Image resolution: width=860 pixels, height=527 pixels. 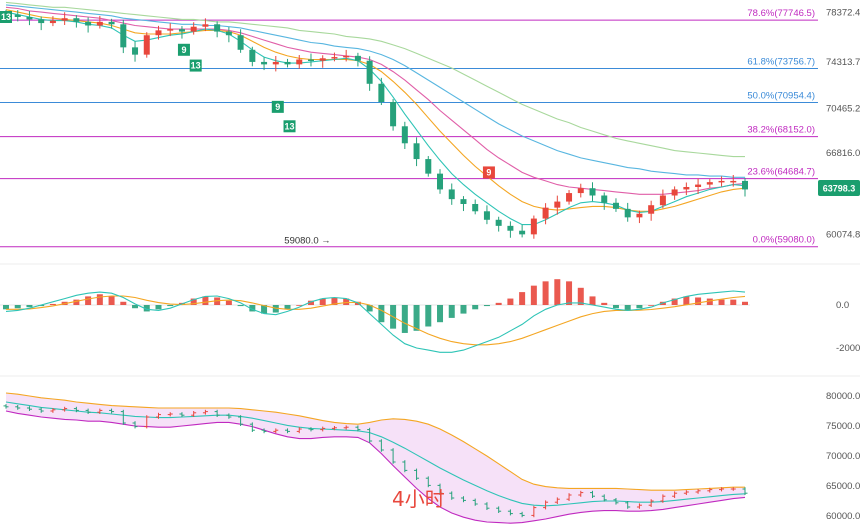 I want to click on fib-level-label: 0.0%(59080.0), so click(x=784, y=240).